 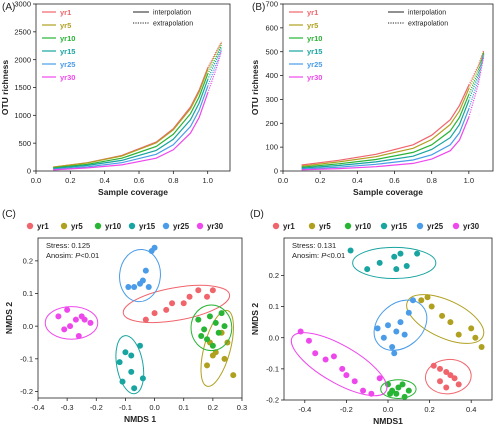 I want to click on series-line-yr30-extrapolation, so click(x=214, y=72).